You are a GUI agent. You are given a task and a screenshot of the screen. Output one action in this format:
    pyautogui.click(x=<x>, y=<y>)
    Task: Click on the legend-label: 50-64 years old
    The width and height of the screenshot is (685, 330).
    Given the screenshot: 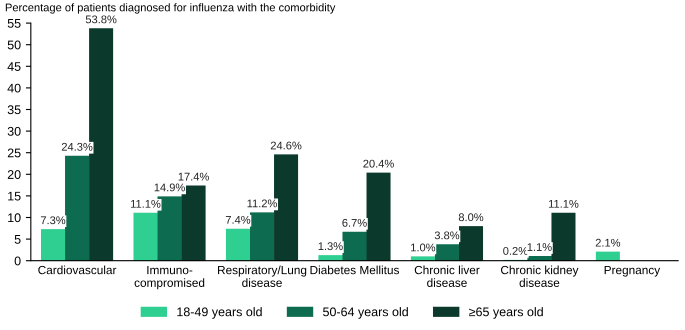 What is the action you would take?
    pyautogui.click(x=365, y=313)
    